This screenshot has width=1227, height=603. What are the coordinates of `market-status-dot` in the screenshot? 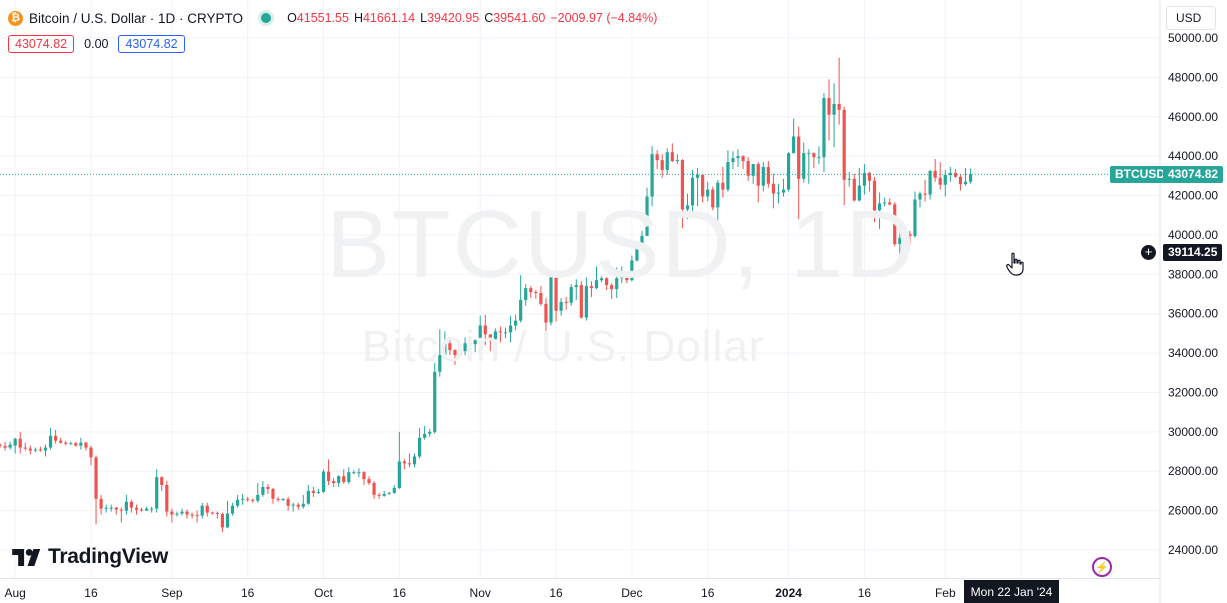 It's located at (266, 18).